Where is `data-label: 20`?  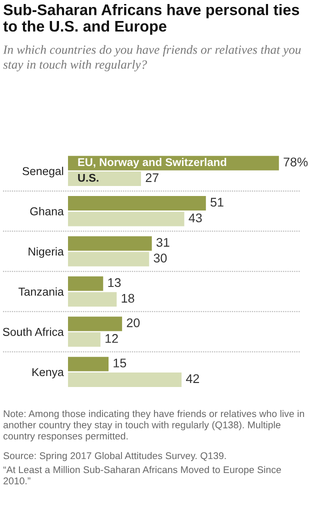
data-label: 20 is located at coordinates (133, 323).